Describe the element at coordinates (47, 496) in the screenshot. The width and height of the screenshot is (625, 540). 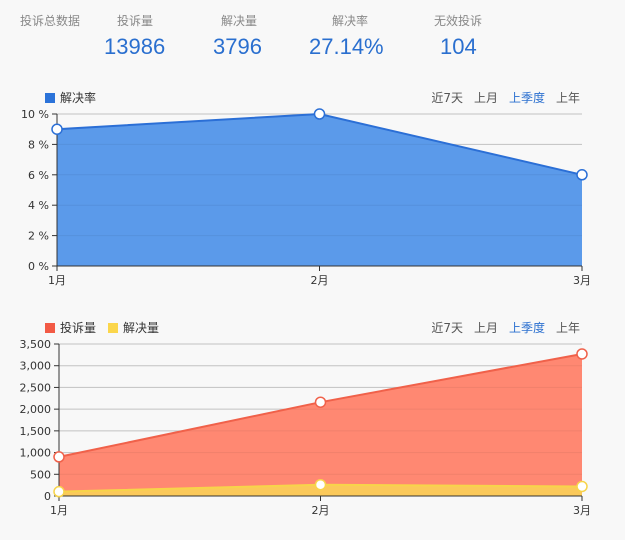
I see `y-tick-label: 0` at that location.